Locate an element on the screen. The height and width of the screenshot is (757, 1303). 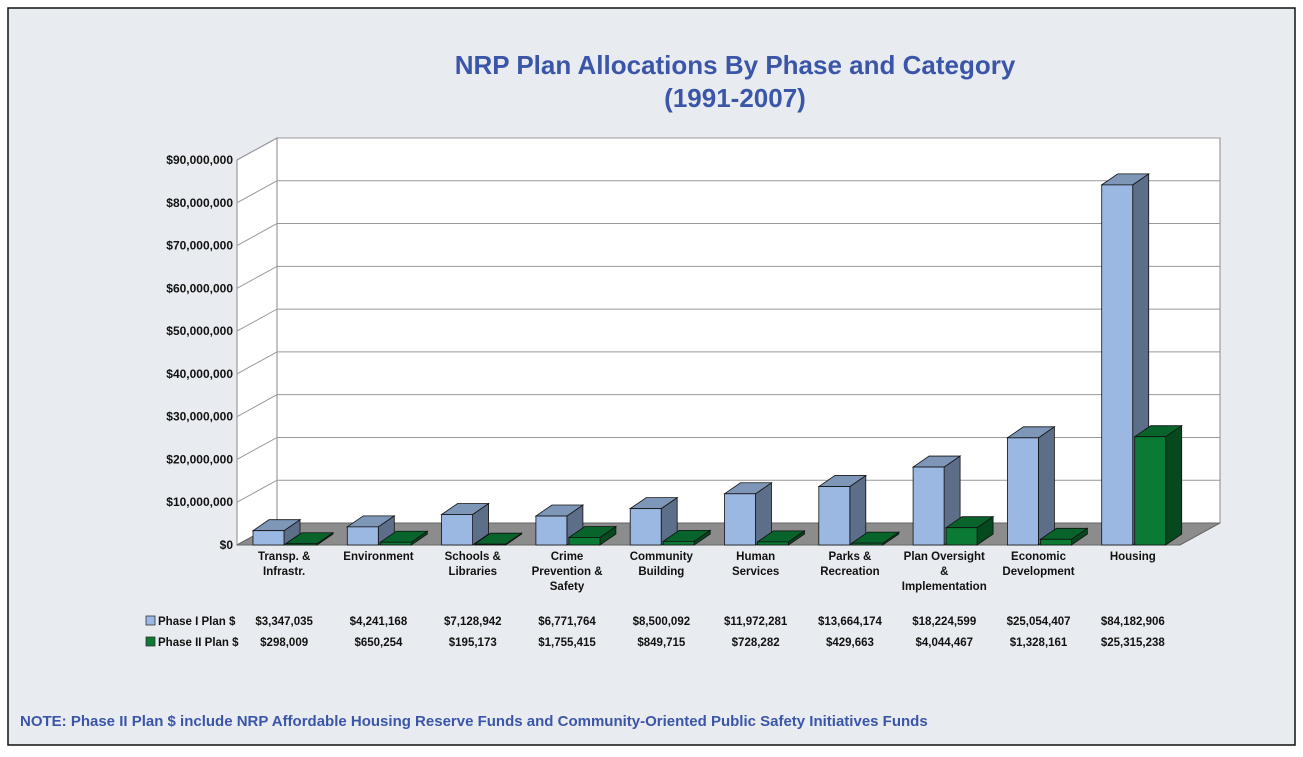
table-value: $11,972,281 is located at coordinates (756, 622).